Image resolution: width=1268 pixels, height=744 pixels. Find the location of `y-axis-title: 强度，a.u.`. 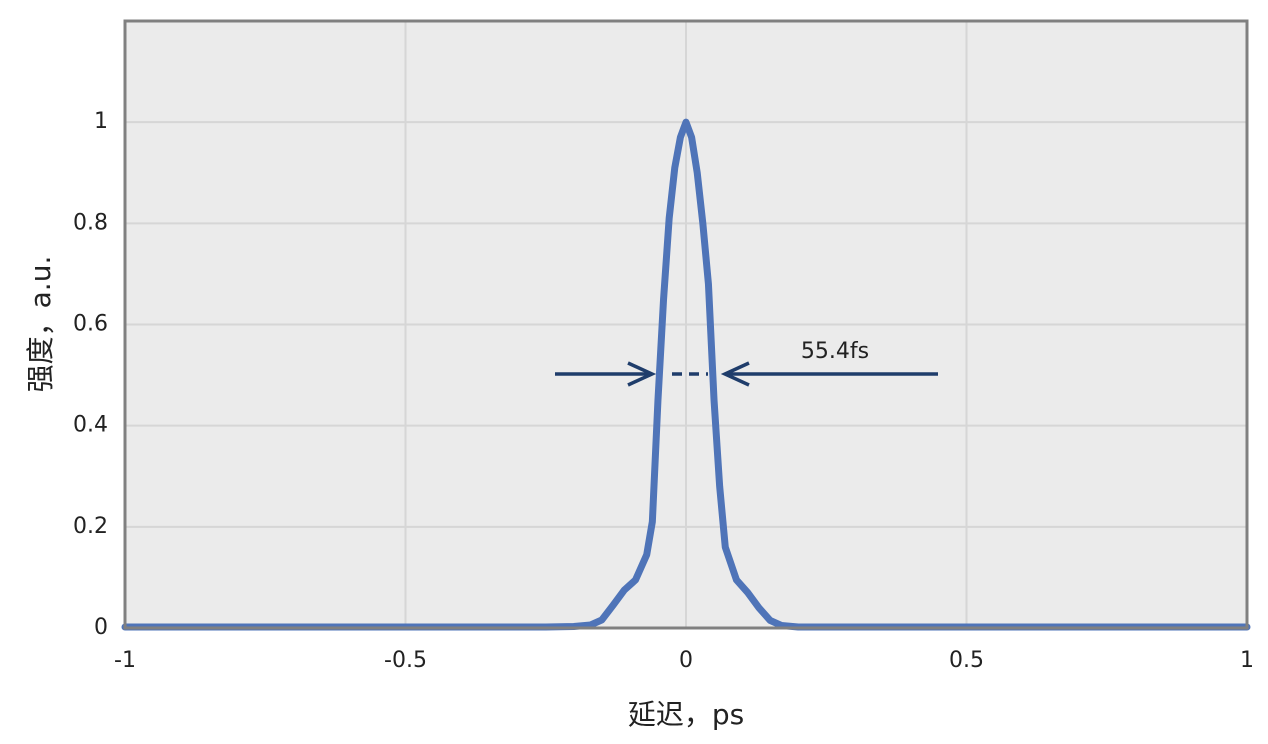

y-axis-title: 强度，a.u. is located at coordinates (40, 324).